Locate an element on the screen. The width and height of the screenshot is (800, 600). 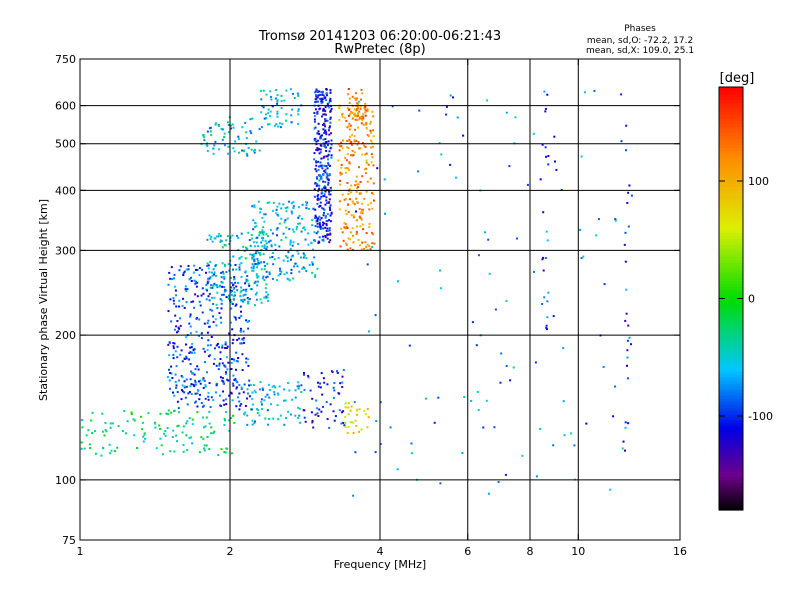
chart-title: Tromsø 20141203 06:20:00-06:21:43 is located at coordinates (379, 36).